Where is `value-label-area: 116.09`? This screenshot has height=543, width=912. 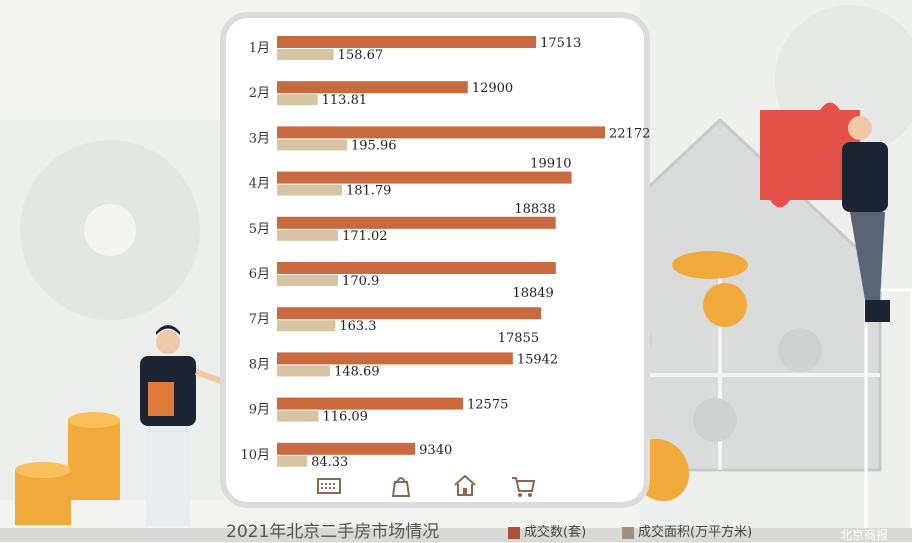 value-label-area: 116.09 is located at coordinates (345, 417).